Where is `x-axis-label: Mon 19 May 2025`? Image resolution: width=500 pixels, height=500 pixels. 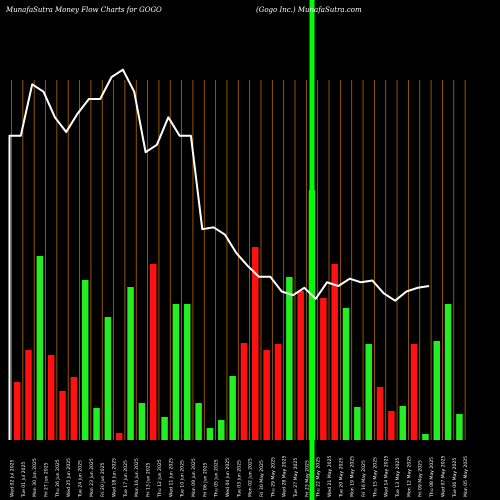
x-axis-label: Mon 19 May 2025 is located at coordinates (353, 476).